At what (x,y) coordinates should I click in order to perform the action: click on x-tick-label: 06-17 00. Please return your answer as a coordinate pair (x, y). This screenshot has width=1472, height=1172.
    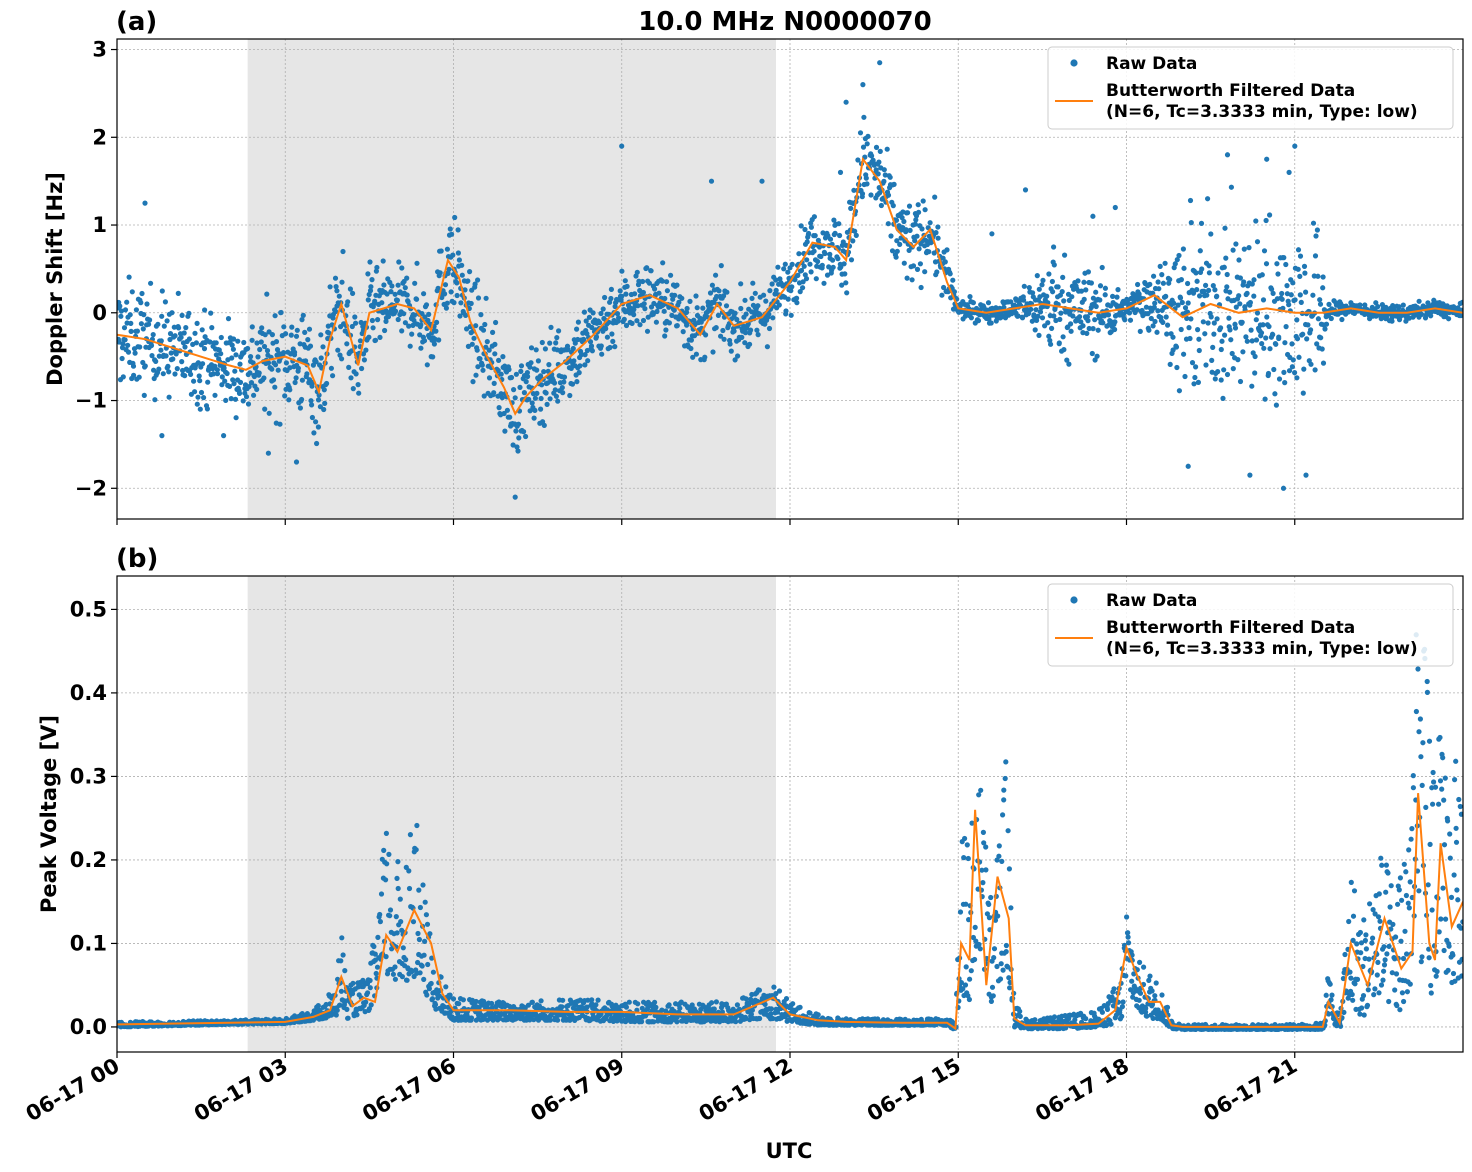
    Looking at the image, I should click on (73, 1090).